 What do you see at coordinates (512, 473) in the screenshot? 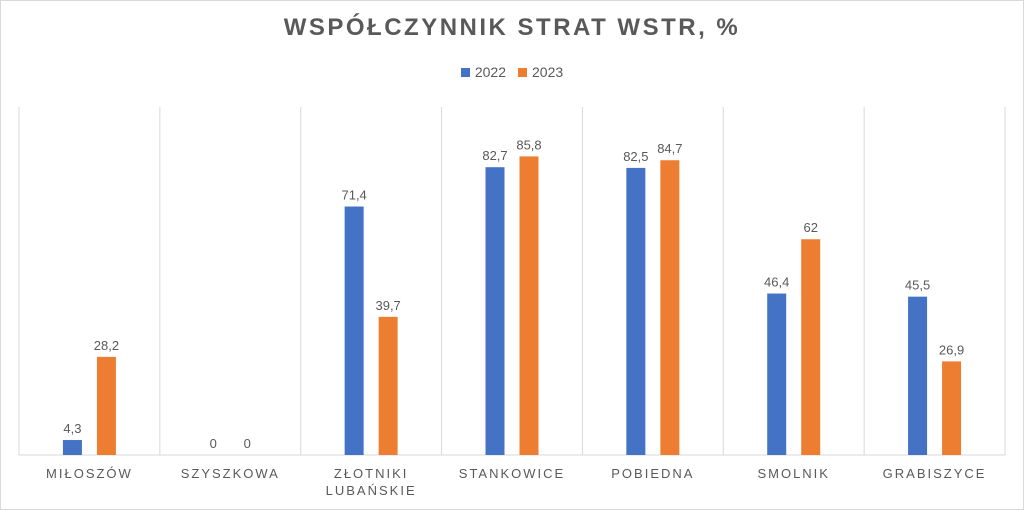
I see `x-tick-label: STANKOWICE` at bounding box center [512, 473].